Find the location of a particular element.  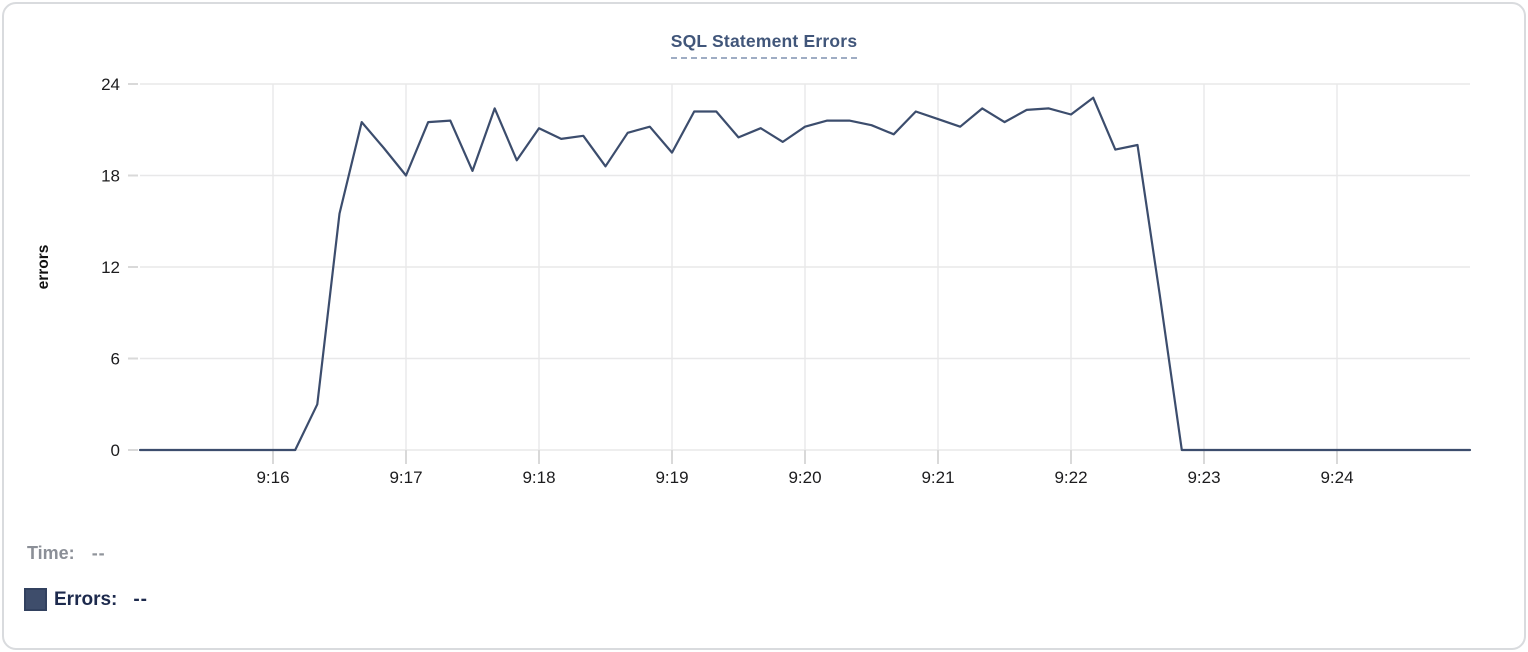

x-tick-label: 9:20 is located at coordinates (804, 477).